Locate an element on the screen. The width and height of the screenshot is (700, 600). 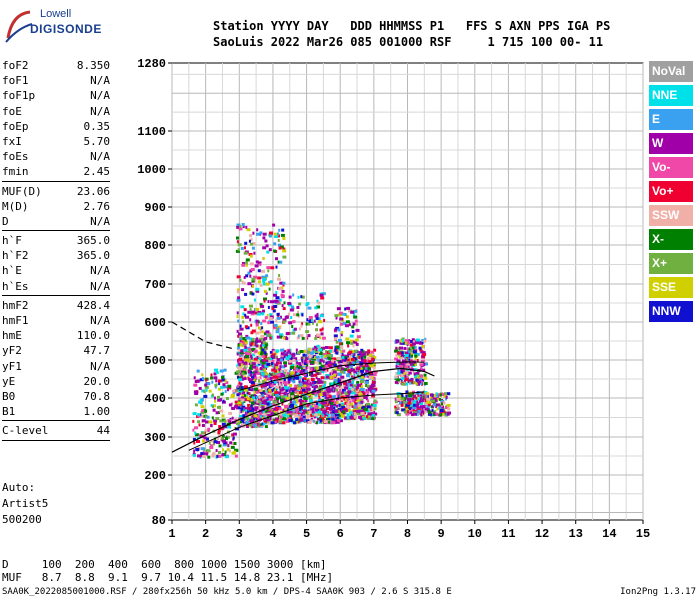
param-row-fmin: fmin 2.45 is located at coordinates (56, 171).